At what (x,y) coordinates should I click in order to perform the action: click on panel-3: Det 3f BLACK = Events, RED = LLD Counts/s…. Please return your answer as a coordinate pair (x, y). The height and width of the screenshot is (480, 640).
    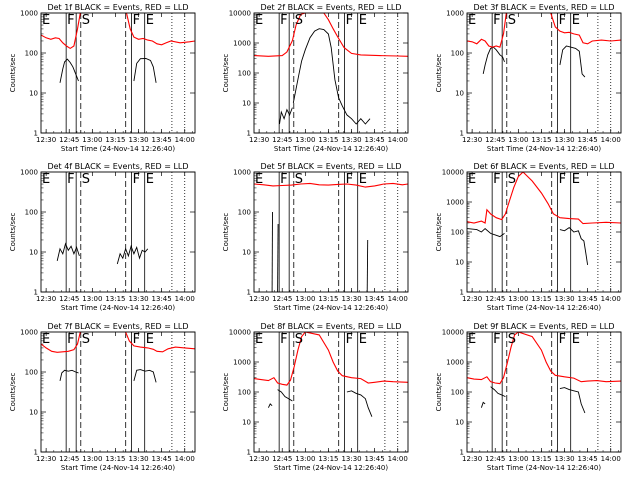
    Looking at the image, I should click on (528, 78).